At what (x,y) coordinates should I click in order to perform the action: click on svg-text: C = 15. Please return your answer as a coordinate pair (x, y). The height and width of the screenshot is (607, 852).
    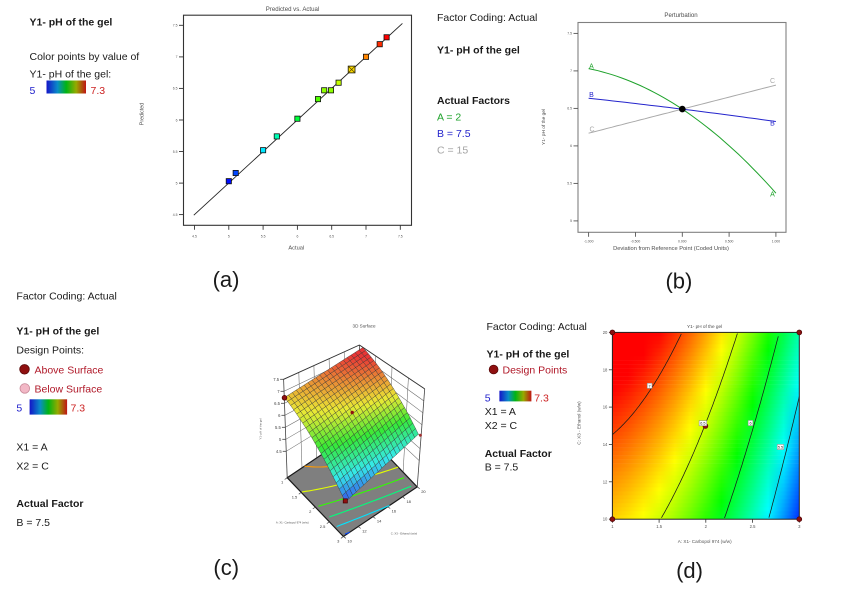
    Looking at the image, I should click on (452, 151).